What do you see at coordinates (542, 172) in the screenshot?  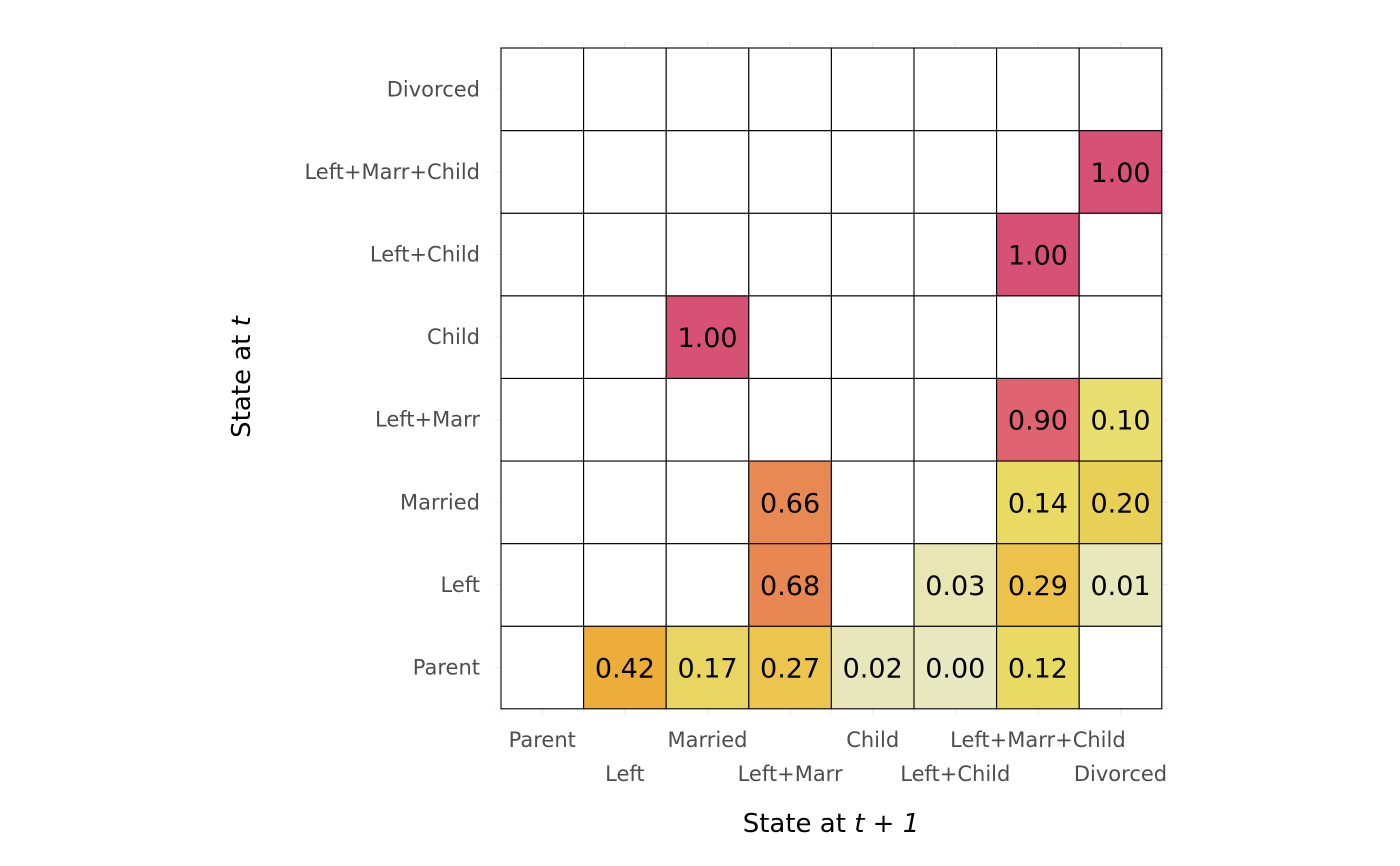 I see `heatmap-cell-left-marr-child-to-parent` at bounding box center [542, 172].